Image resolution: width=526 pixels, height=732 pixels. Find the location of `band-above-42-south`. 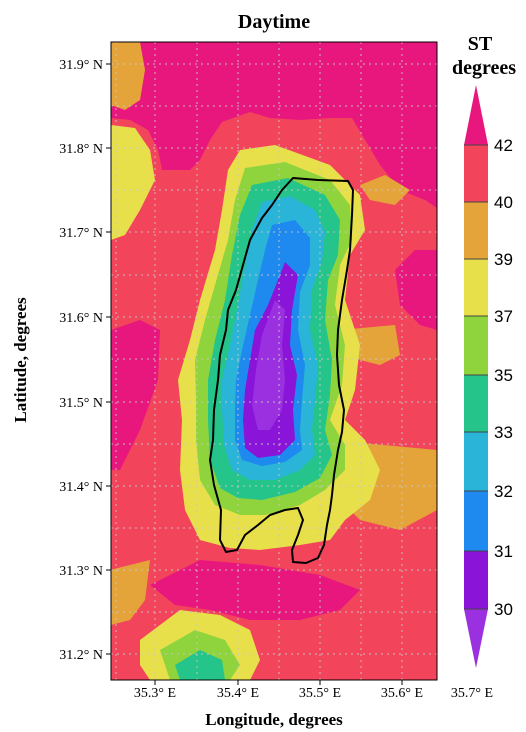

band-above-42-south is located at coordinates (255, 590).